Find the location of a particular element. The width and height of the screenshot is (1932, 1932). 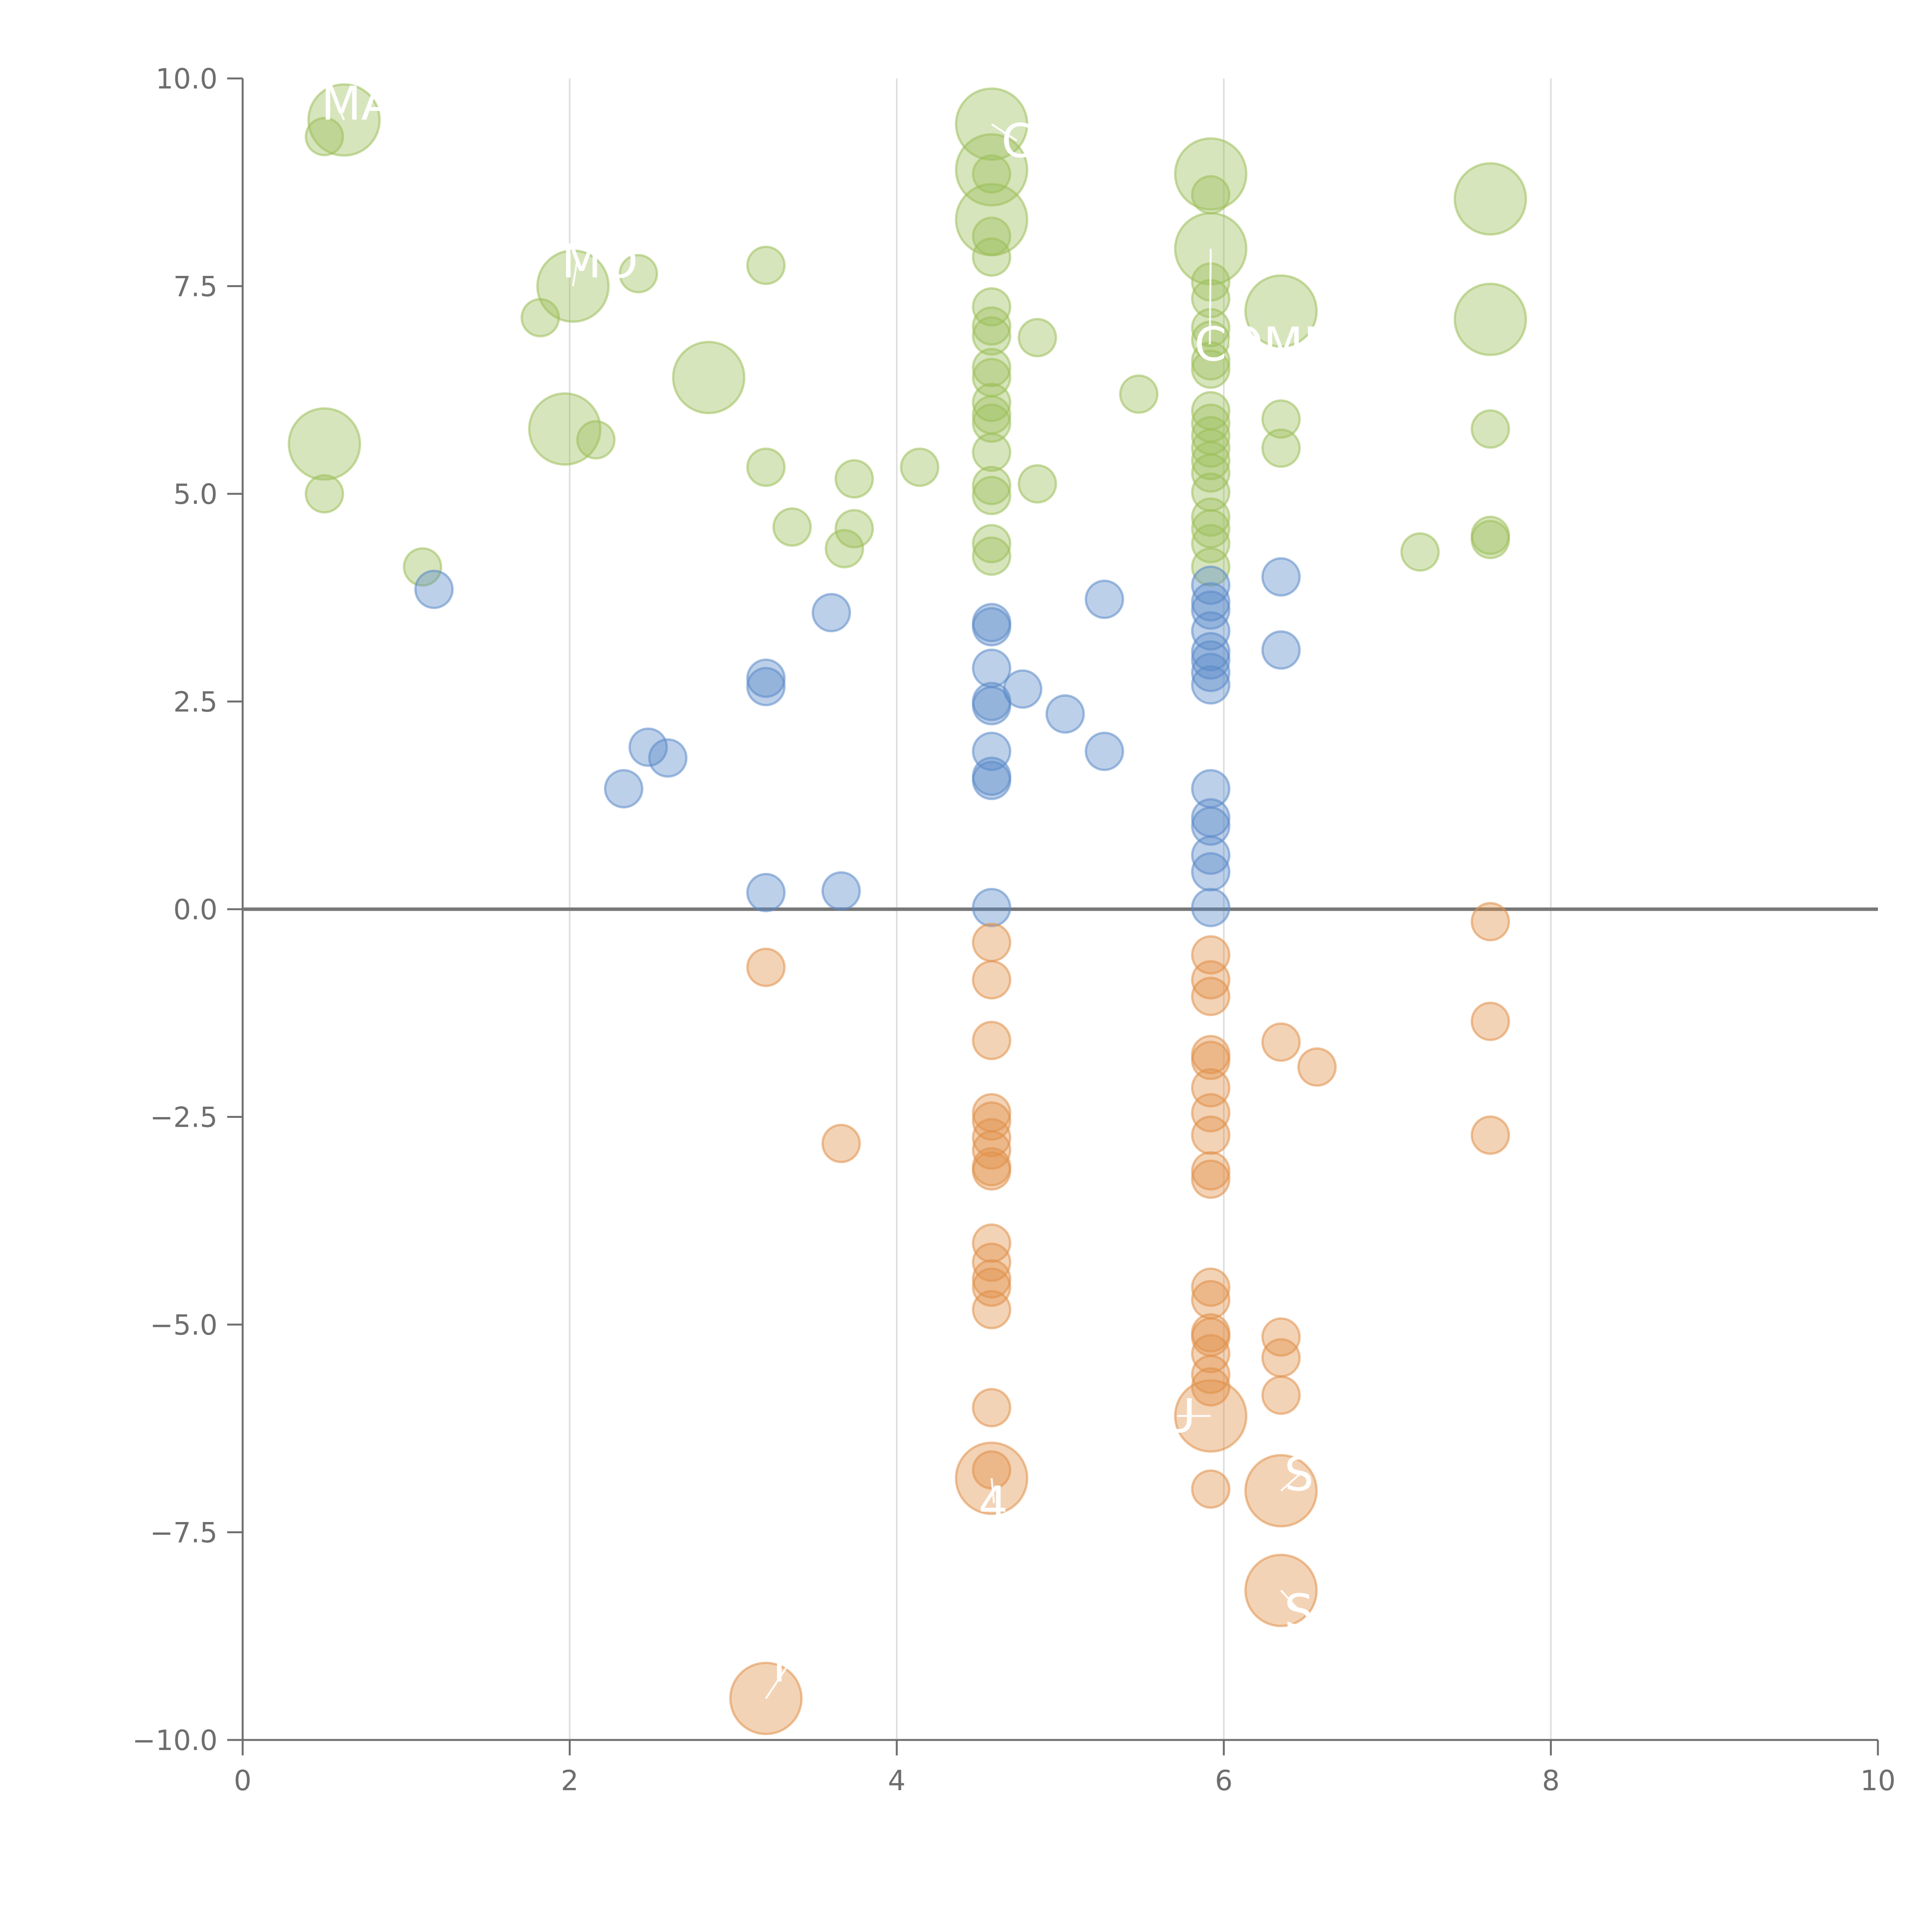

point-annotation: C is located at coordinates (1018, 141).